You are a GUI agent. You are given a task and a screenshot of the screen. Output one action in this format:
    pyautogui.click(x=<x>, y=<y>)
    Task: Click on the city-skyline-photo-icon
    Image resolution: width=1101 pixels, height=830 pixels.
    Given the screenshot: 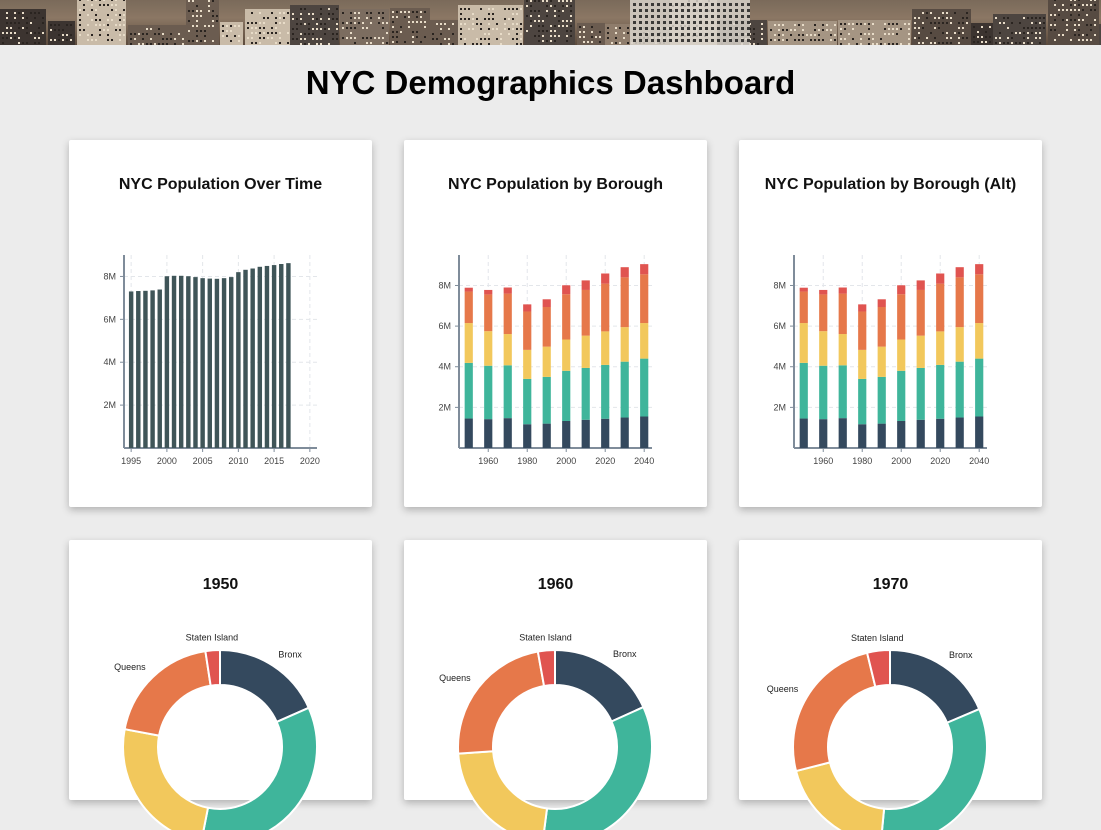 What is the action you would take?
    pyautogui.click(x=550, y=22)
    